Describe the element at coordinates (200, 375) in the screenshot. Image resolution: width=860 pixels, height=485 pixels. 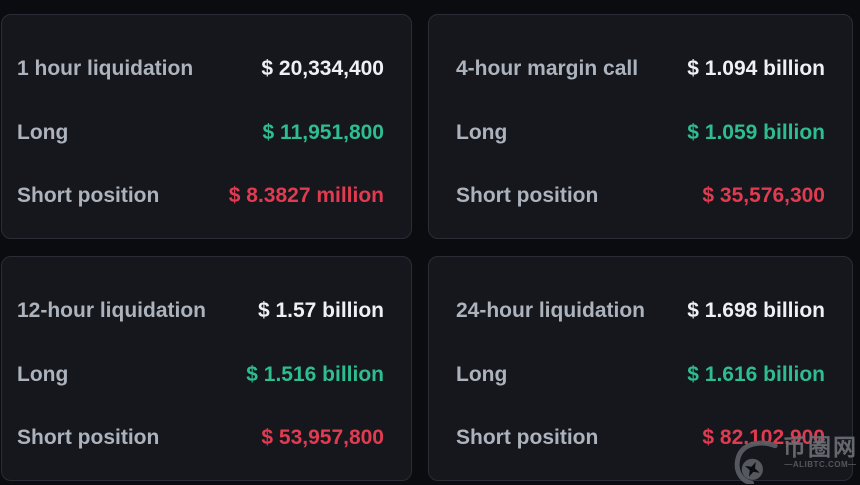
I see `long-row: Long $ 1.516 billion` at that location.